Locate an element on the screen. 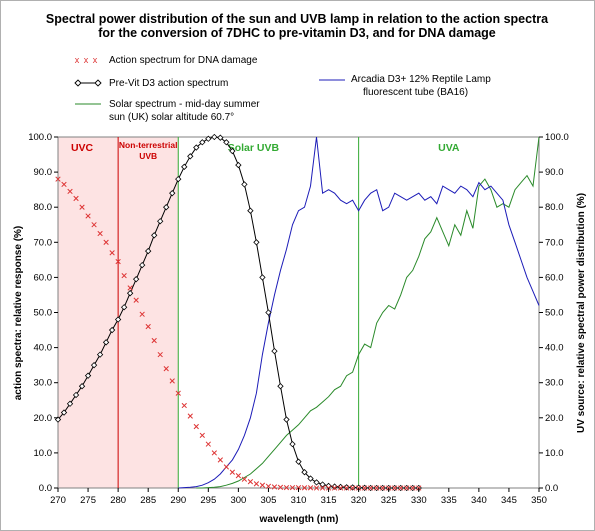  x-tick-label-4: 290 is located at coordinates (178, 500).